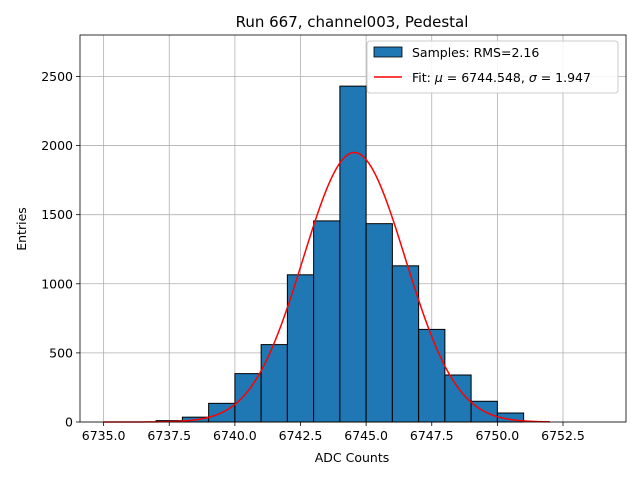  What do you see at coordinates (432, 435) in the screenshot?
I see `x-tick-label: 6747.5` at bounding box center [432, 435].